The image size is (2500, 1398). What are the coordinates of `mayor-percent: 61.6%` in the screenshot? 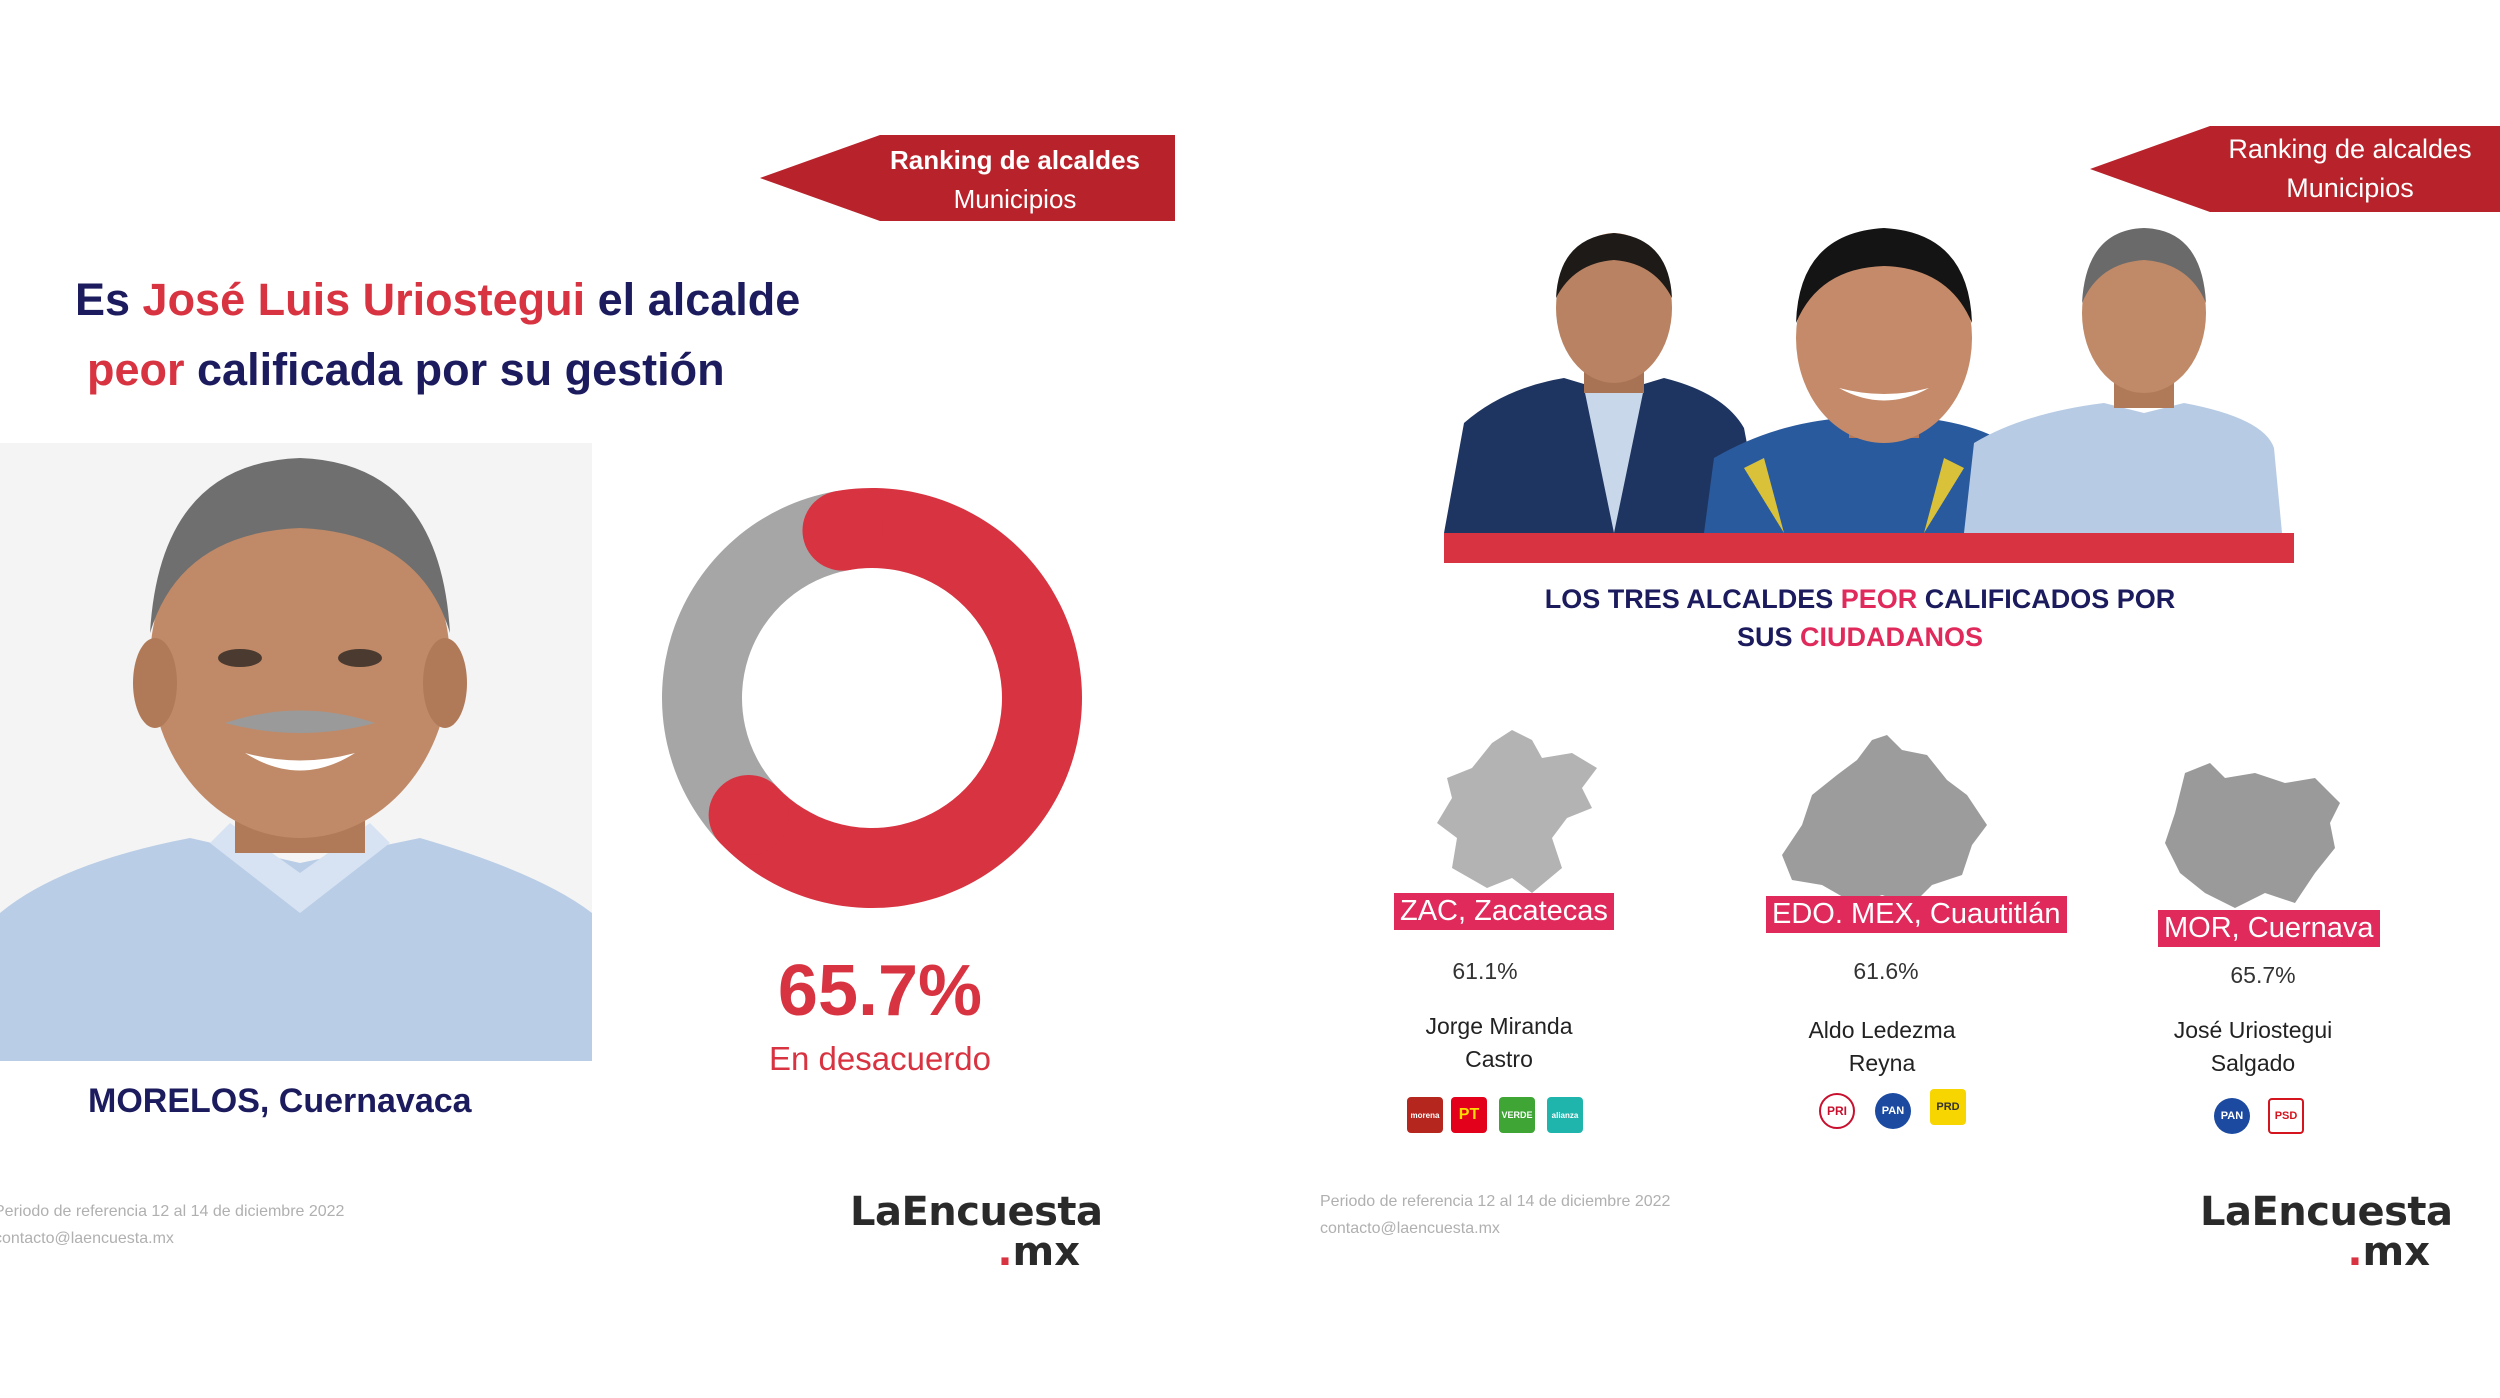 It's located at (1886, 971).